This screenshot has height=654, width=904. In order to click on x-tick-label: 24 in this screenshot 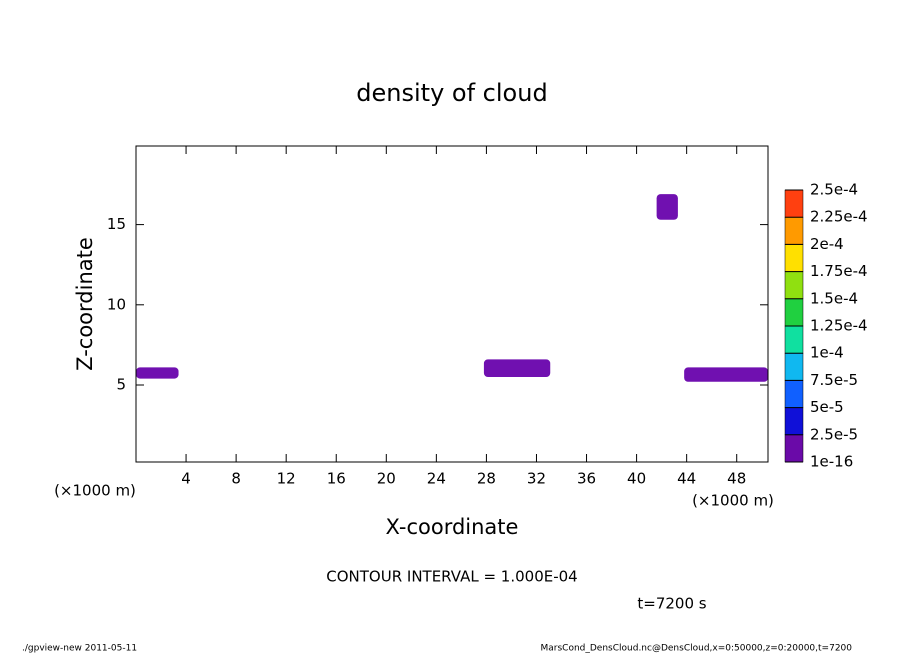, I will do `click(436, 479)`.